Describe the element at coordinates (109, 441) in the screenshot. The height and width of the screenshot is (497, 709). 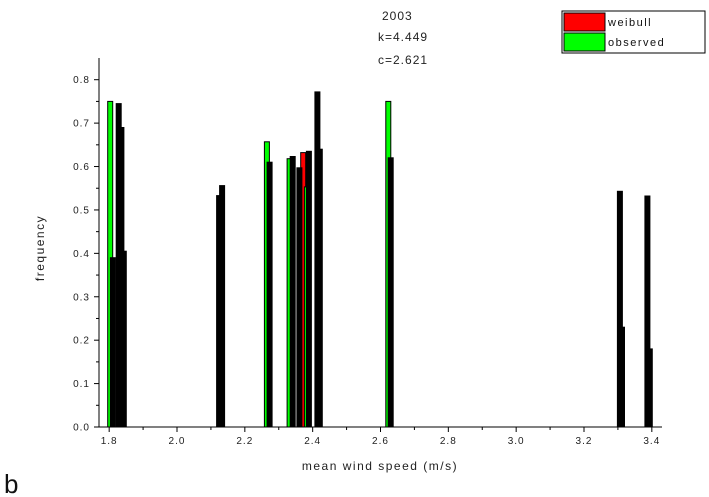
I see `x-tick-label-0: 1.8` at that location.